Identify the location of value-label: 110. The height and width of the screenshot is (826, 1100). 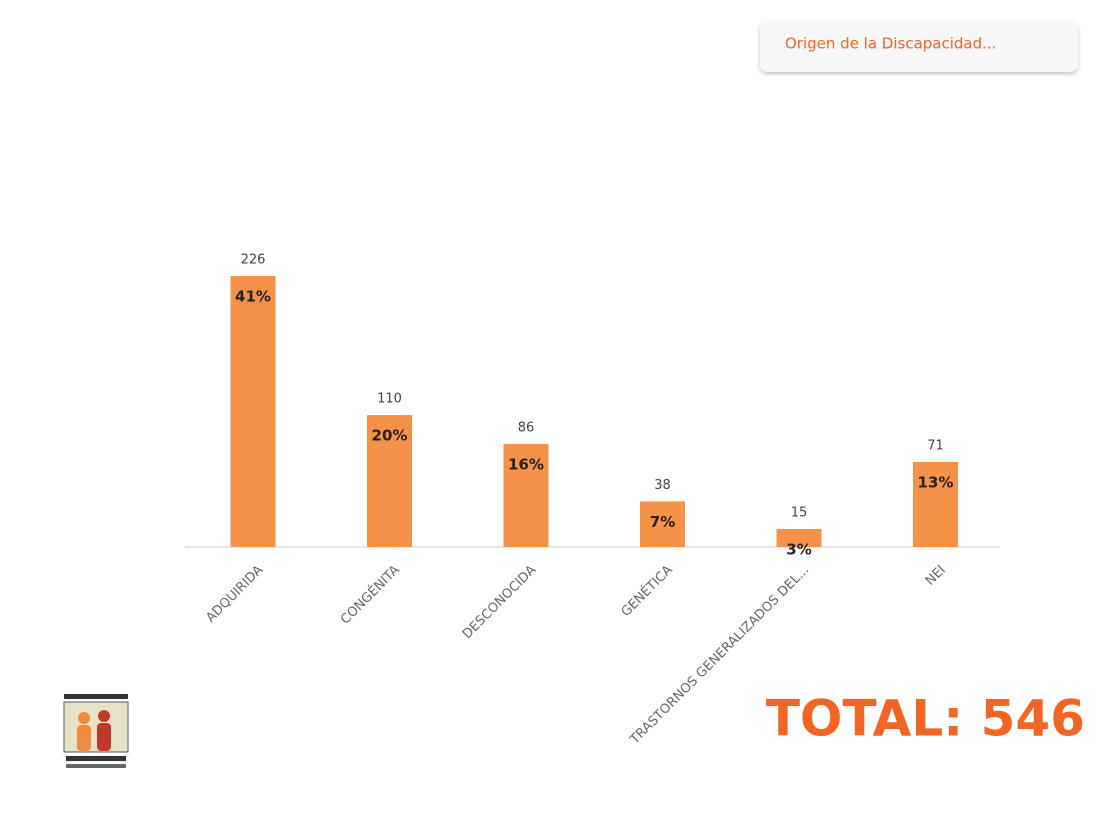
(389, 399).